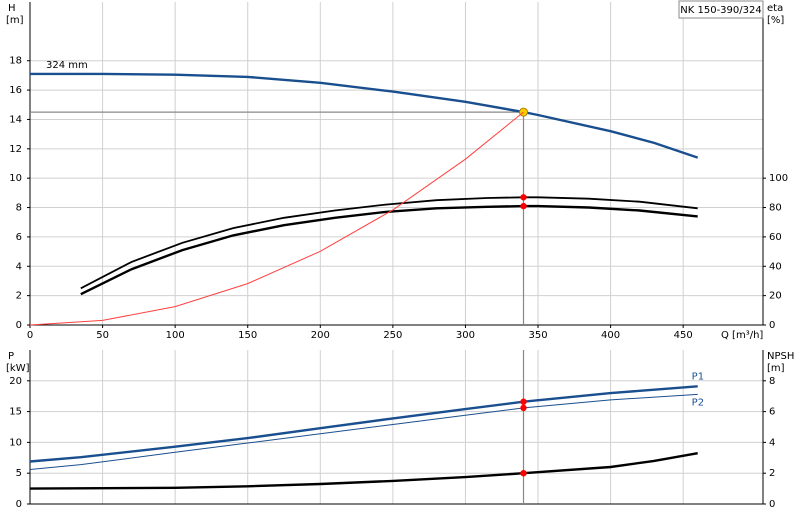  I want to click on y-tick-label: 2, so click(19, 296).